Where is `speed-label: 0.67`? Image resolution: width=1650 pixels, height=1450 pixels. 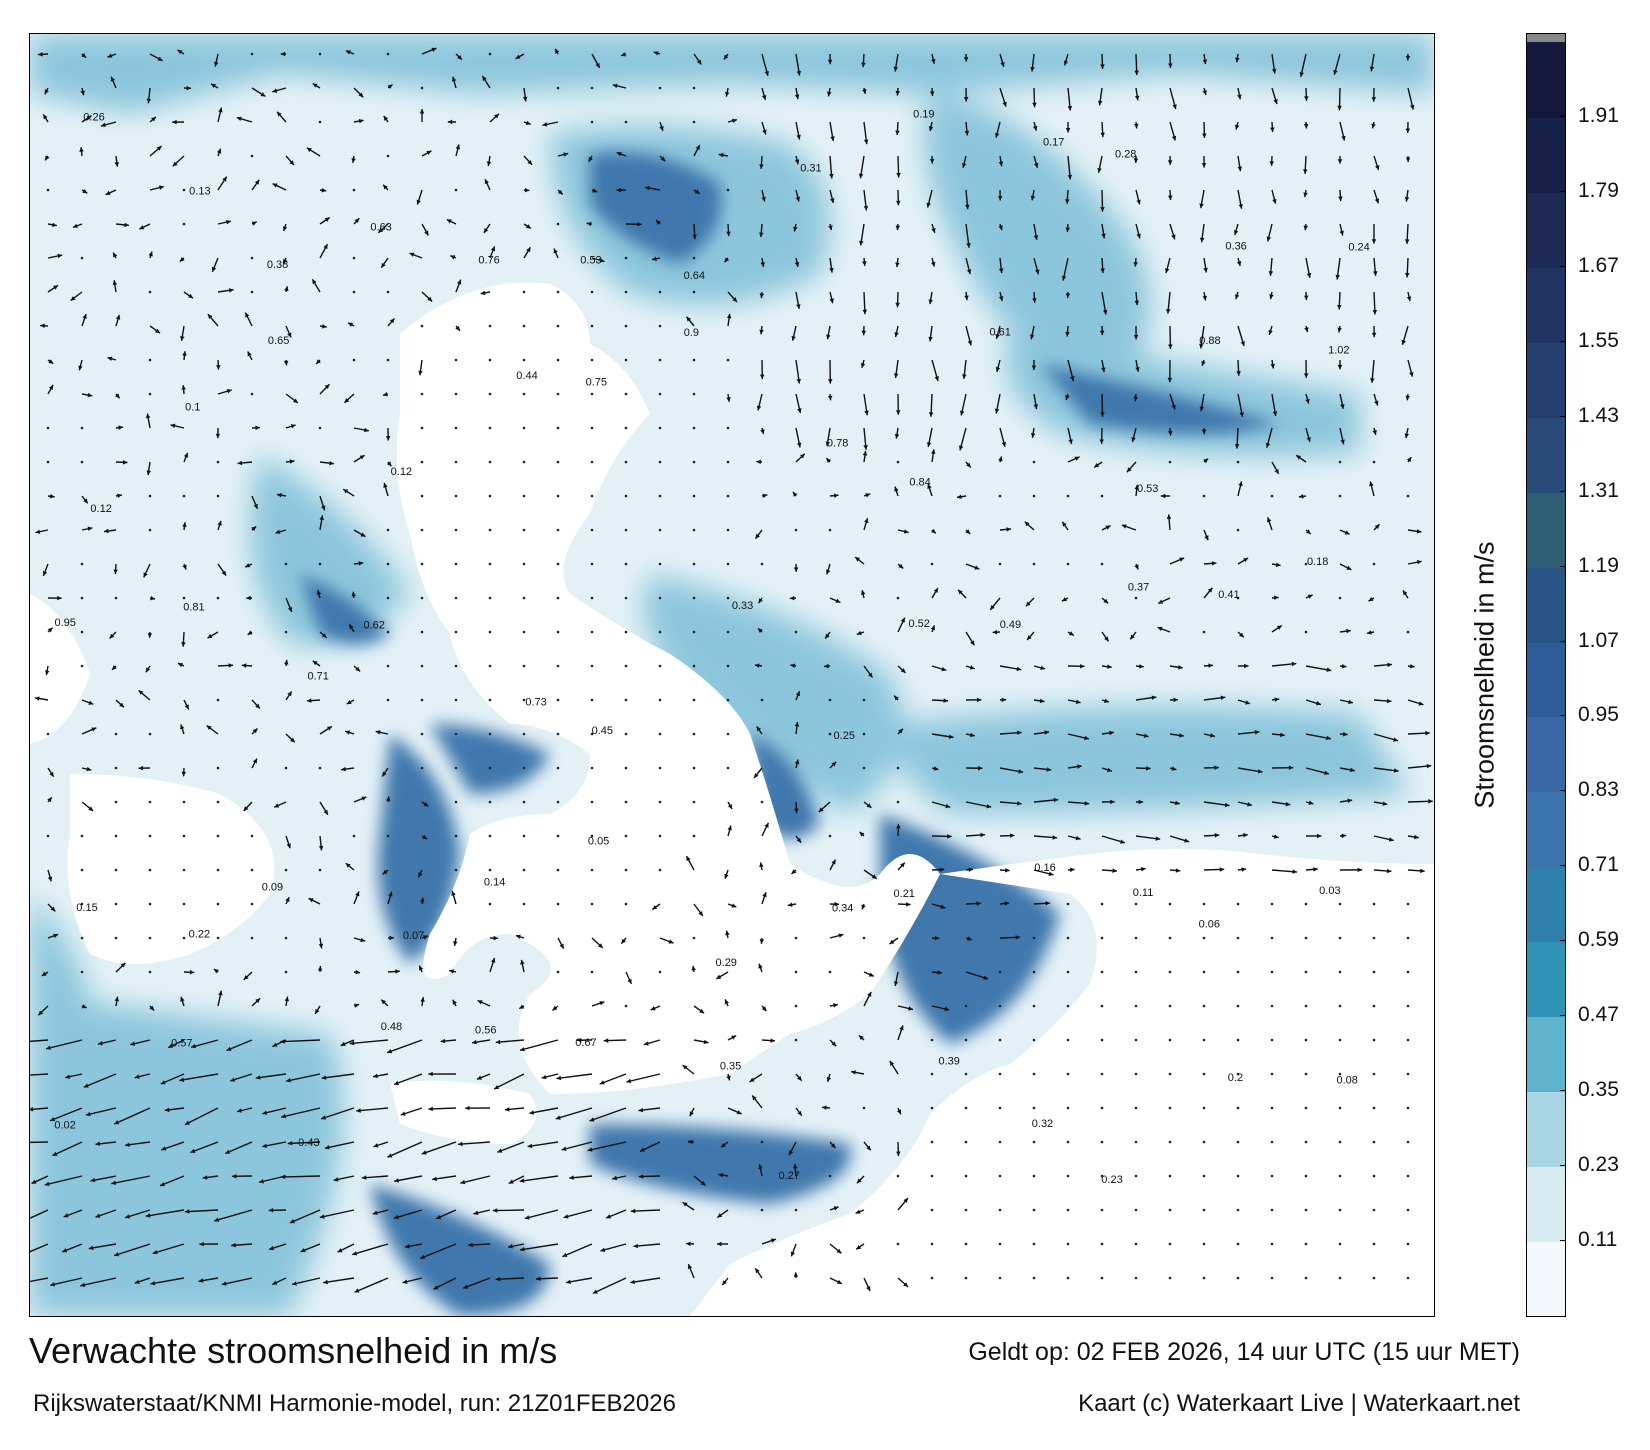
speed-label: 0.67 is located at coordinates (585, 1043).